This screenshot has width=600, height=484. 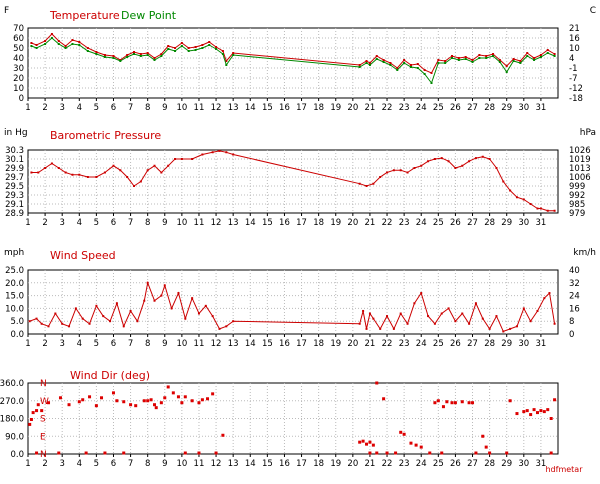 What do you see at coordinates (164, 223) in the screenshot?
I see `x-tick-label: 9` at bounding box center [164, 223].